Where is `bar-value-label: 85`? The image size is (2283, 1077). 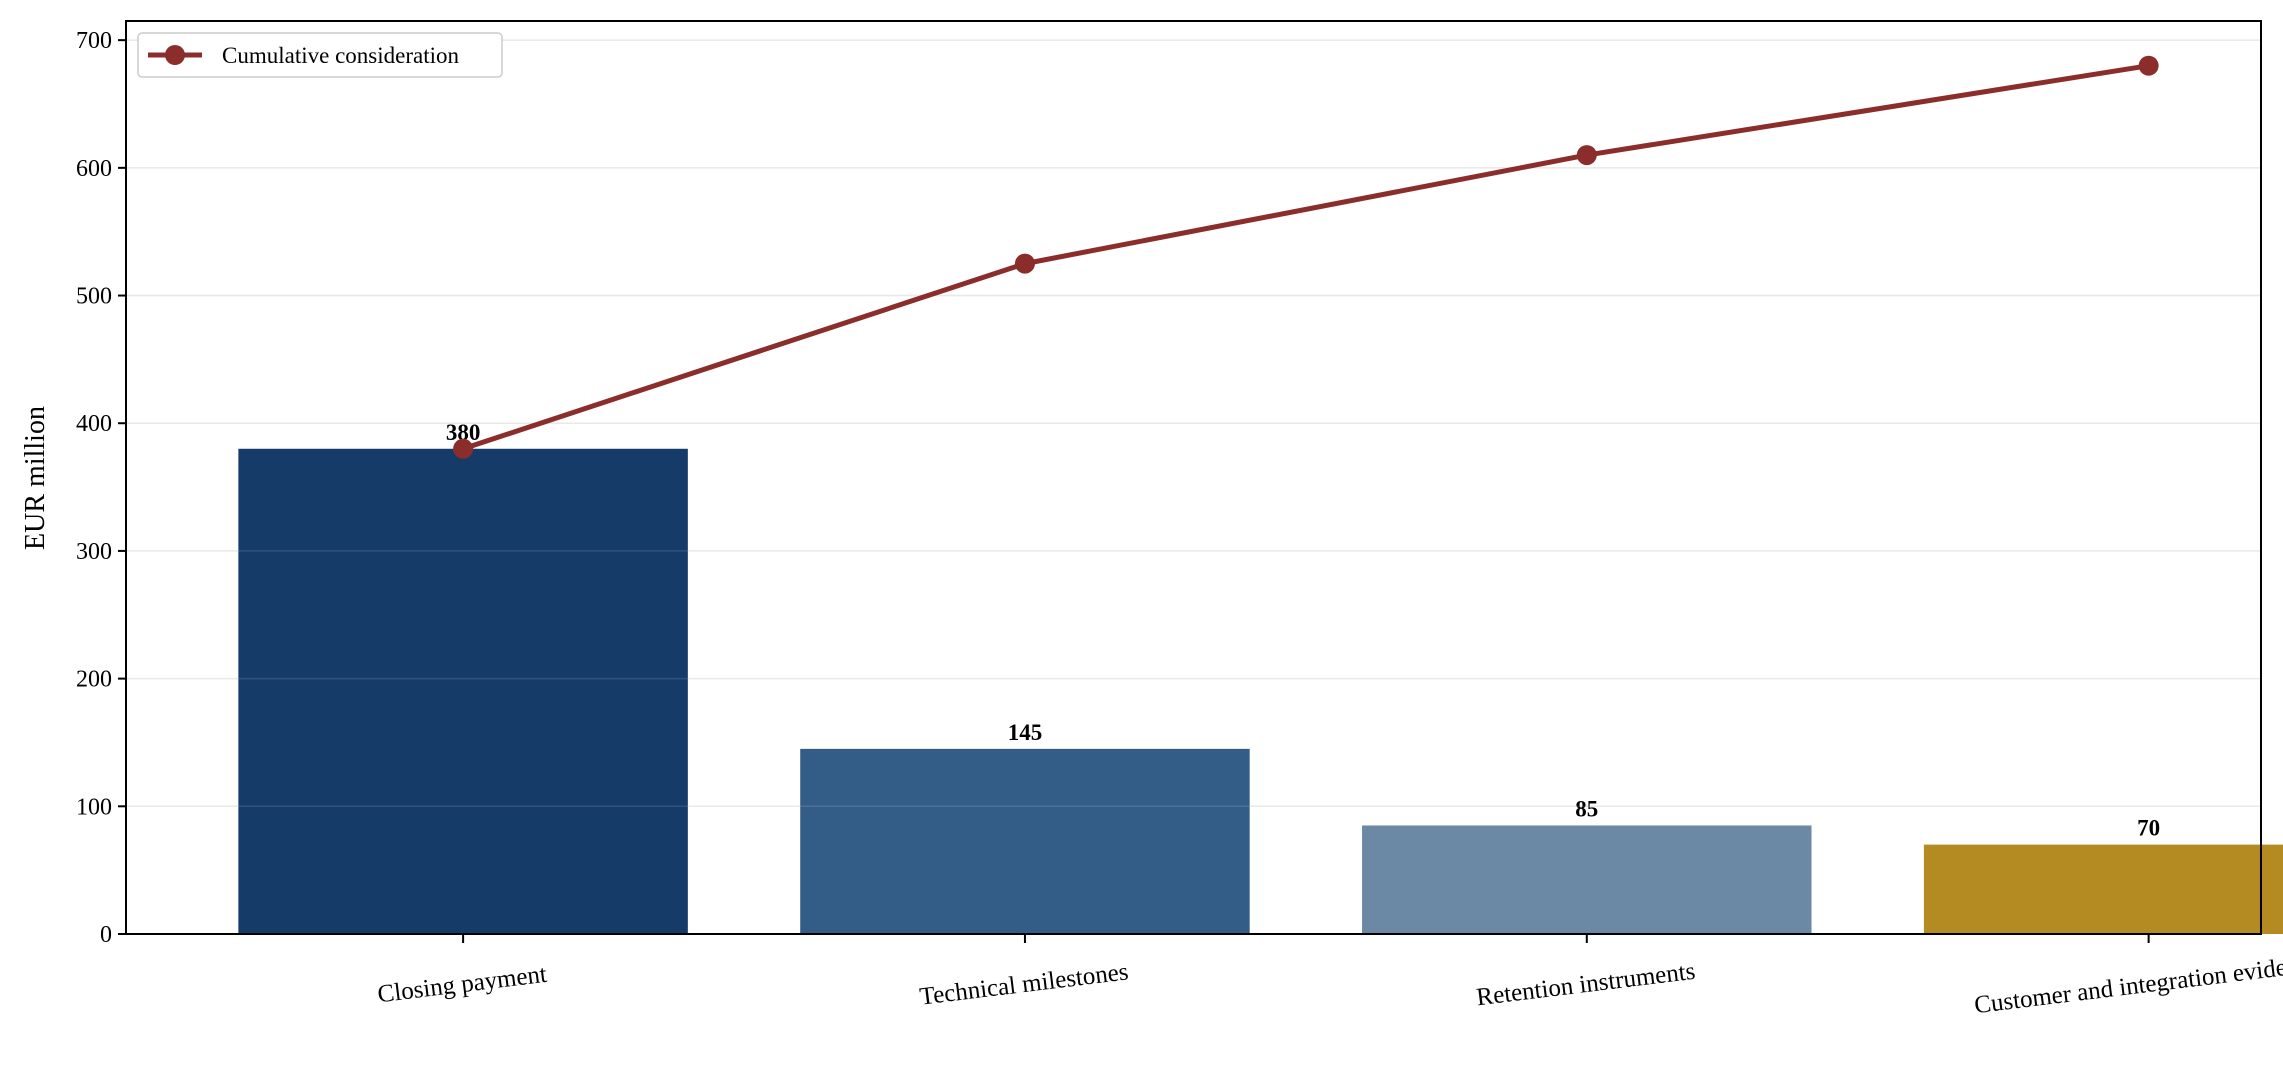
bar-value-label: 85 is located at coordinates (1586, 808).